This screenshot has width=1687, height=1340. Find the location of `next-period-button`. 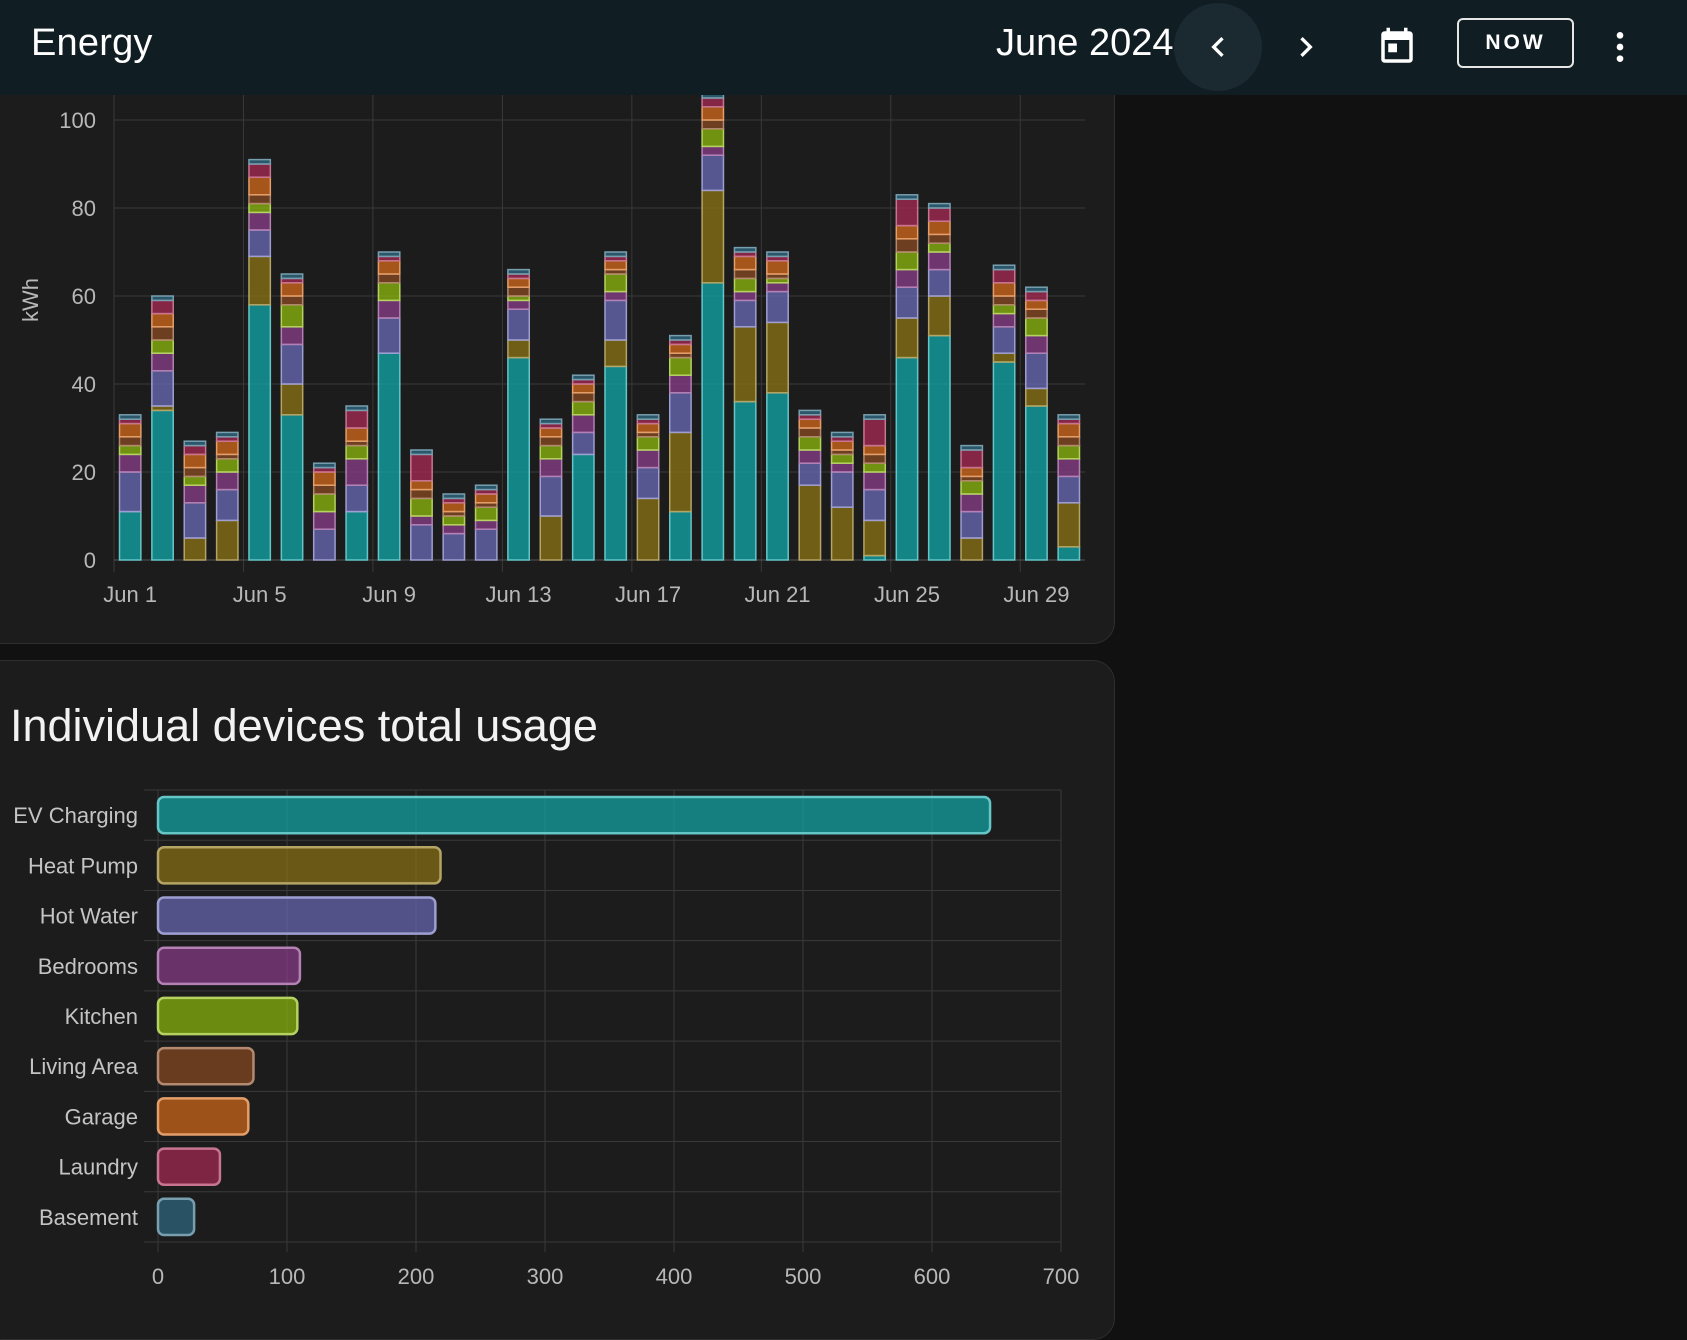

next-period-button is located at coordinates (1306, 47).